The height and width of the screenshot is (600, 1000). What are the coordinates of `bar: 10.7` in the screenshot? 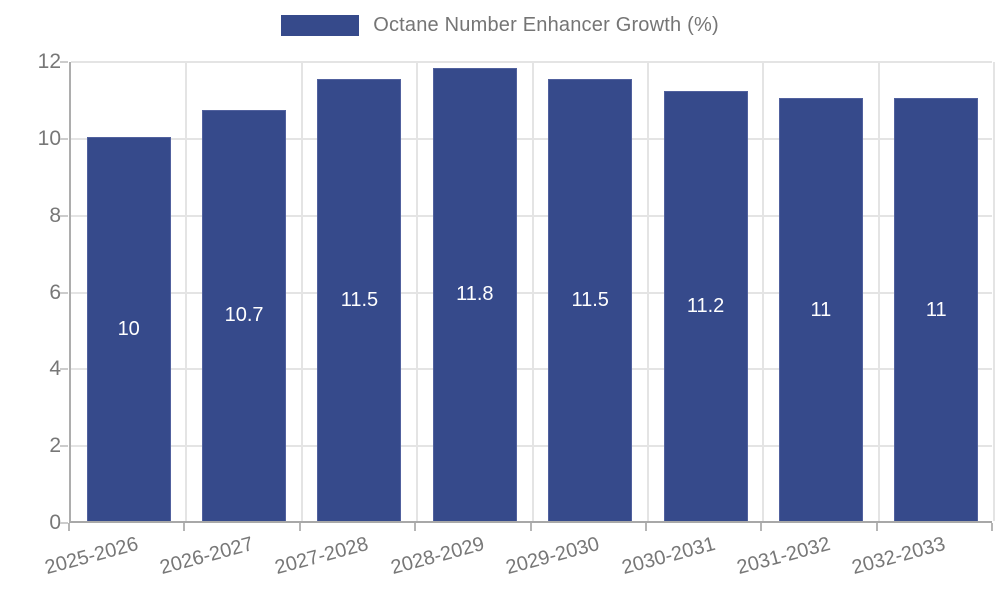 It's located at (244, 315).